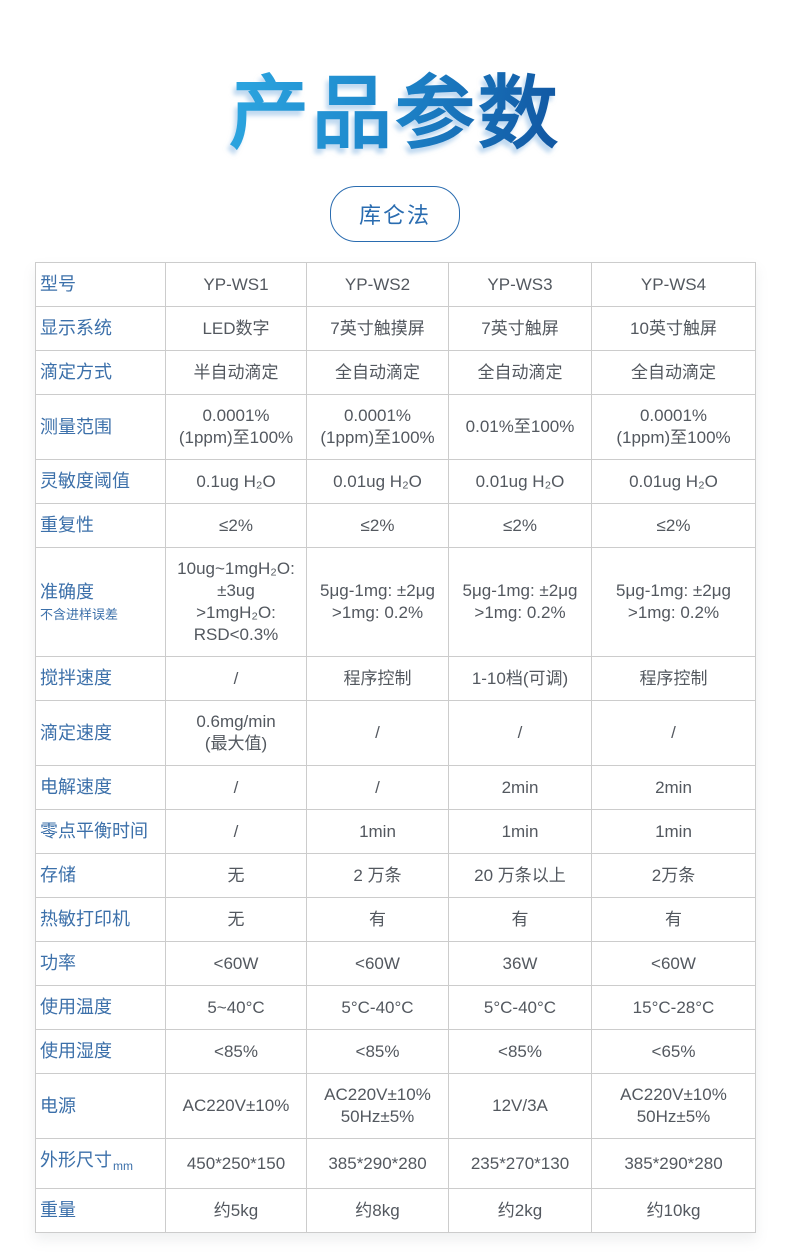  I want to click on table-row: 滴定方式 半自动滴定 全自动滴定 全自动滴定 全自动滴定, so click(395, 373).